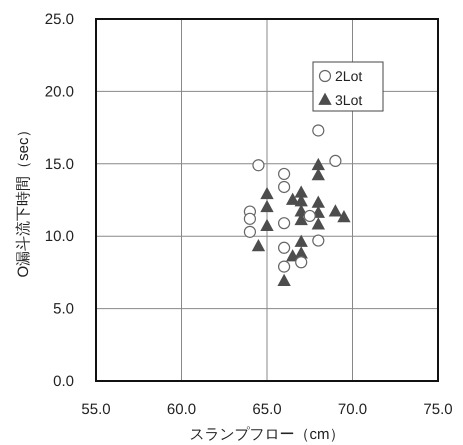  Describe the element at coordinates (63, 381) in the screenshot. I see `y-tick-label: 0.0` at that location.